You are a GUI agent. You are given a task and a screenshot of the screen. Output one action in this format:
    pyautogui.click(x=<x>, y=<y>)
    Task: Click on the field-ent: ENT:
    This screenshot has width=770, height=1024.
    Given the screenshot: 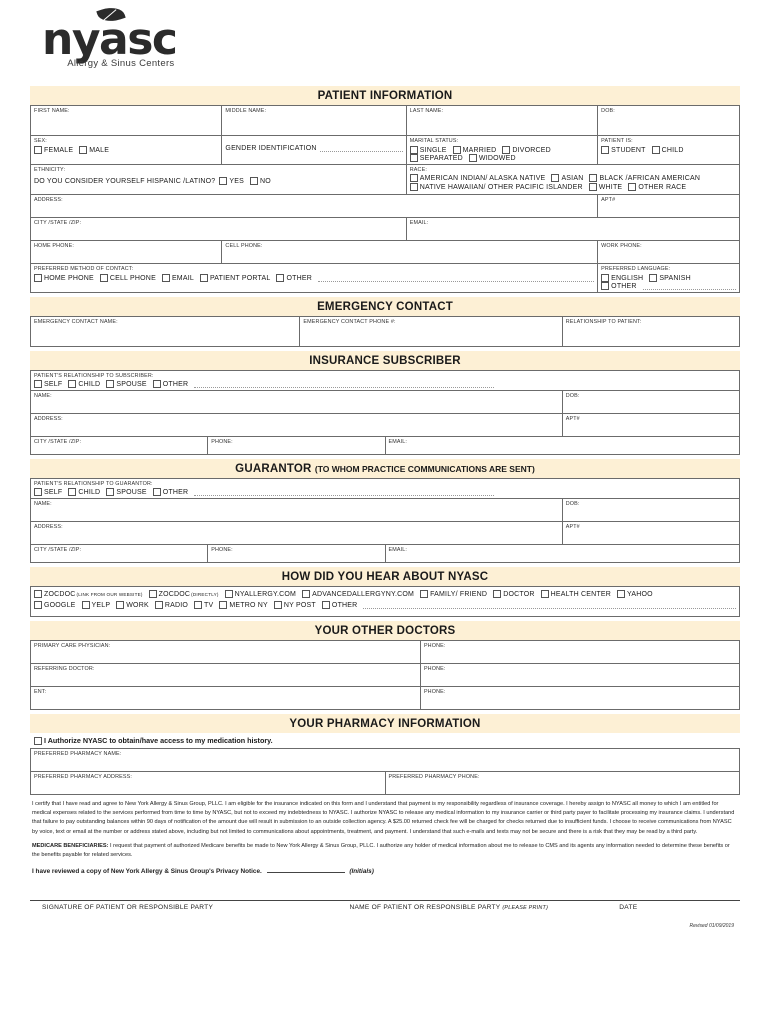 What is the action you would take?
    pyautogui.click(x=225, y=698)
    